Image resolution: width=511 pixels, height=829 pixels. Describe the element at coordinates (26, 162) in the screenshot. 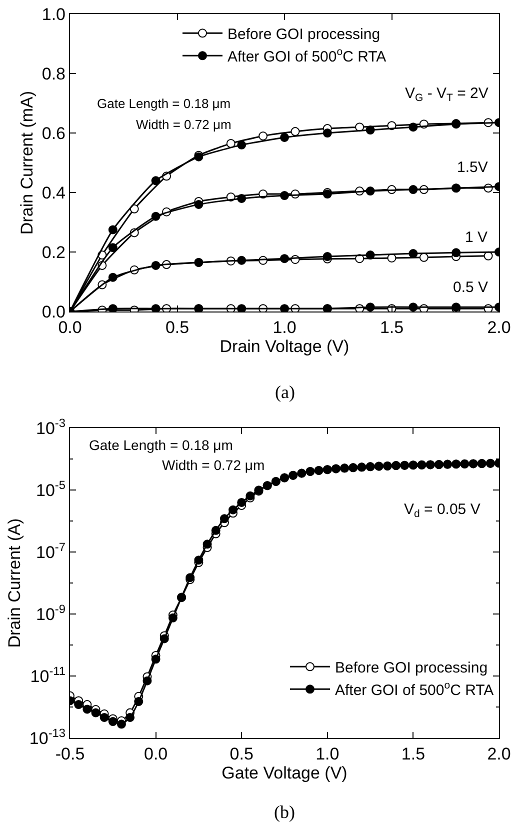

I see `y-axis-title: Drain Current (mA)` at that location.